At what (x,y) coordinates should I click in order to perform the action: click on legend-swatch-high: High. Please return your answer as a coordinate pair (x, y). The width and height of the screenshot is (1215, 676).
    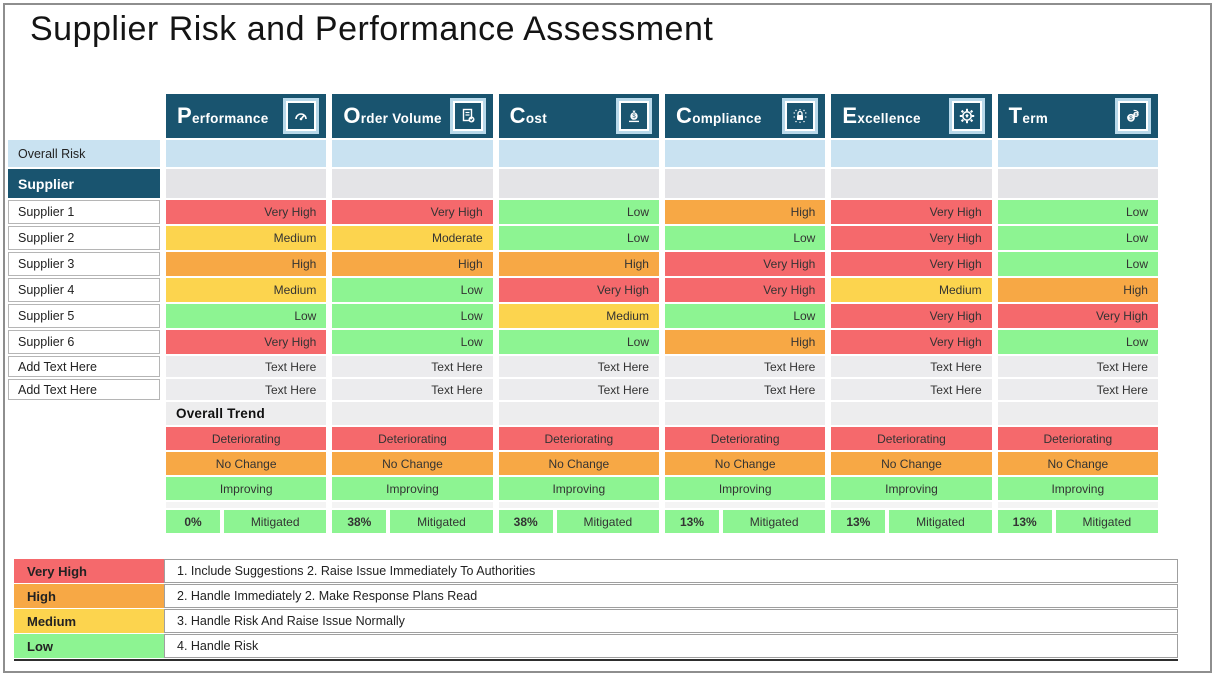
    Looking at the image, I should click on (89, 596).